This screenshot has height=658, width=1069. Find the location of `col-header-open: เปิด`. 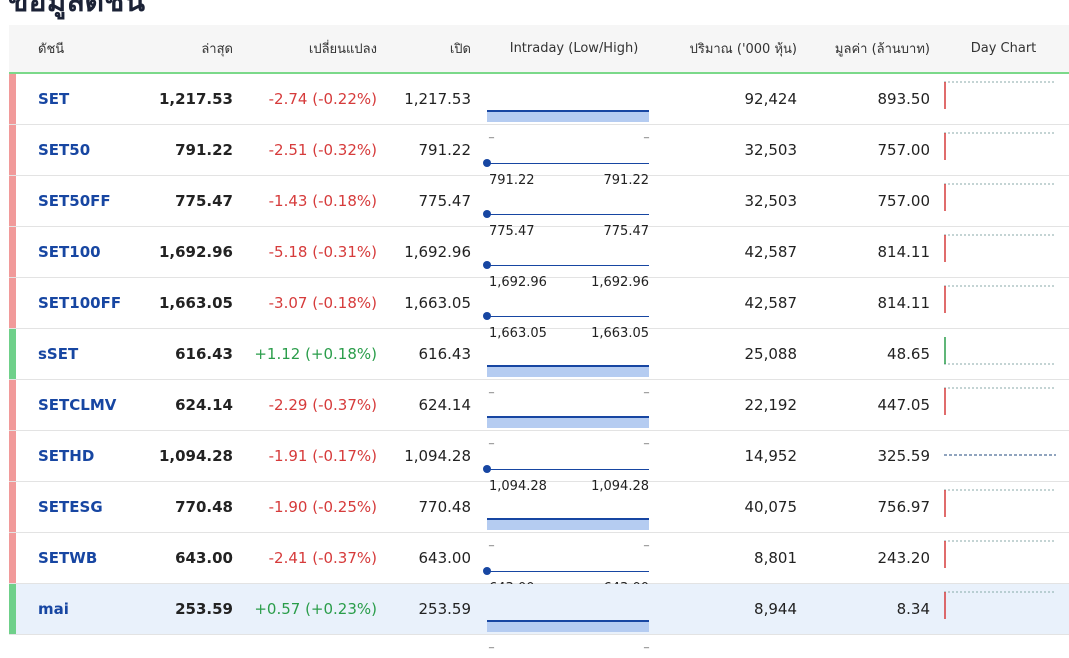

col-header-open: เปิด is located at coordinates (432, 49).